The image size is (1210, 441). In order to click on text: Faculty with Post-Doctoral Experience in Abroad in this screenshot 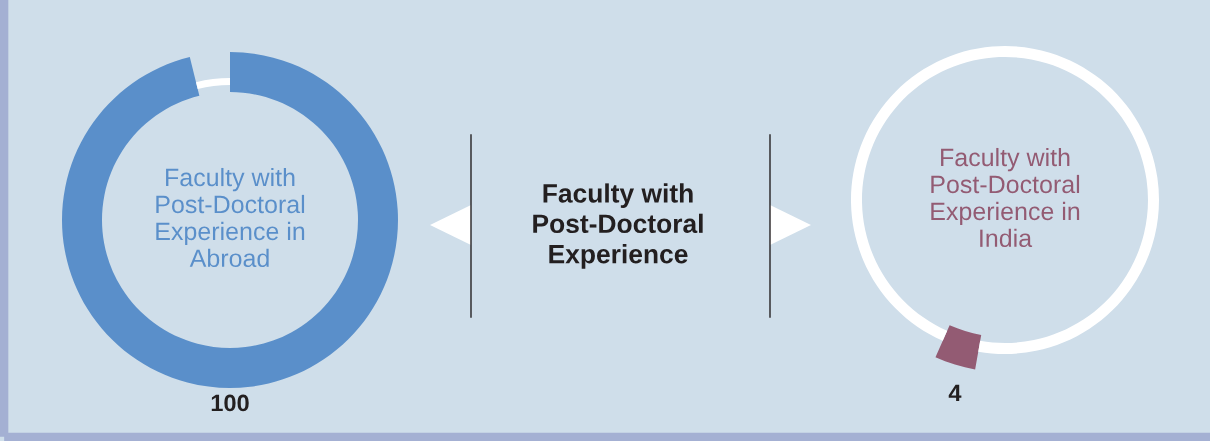, I will do `click(230, 217)`.